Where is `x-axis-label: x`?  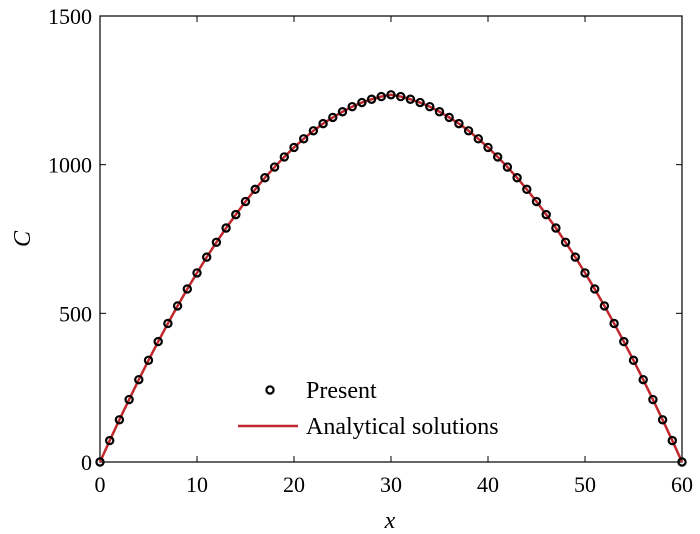 x-axis-label: x is located at coordinates (390, 521).